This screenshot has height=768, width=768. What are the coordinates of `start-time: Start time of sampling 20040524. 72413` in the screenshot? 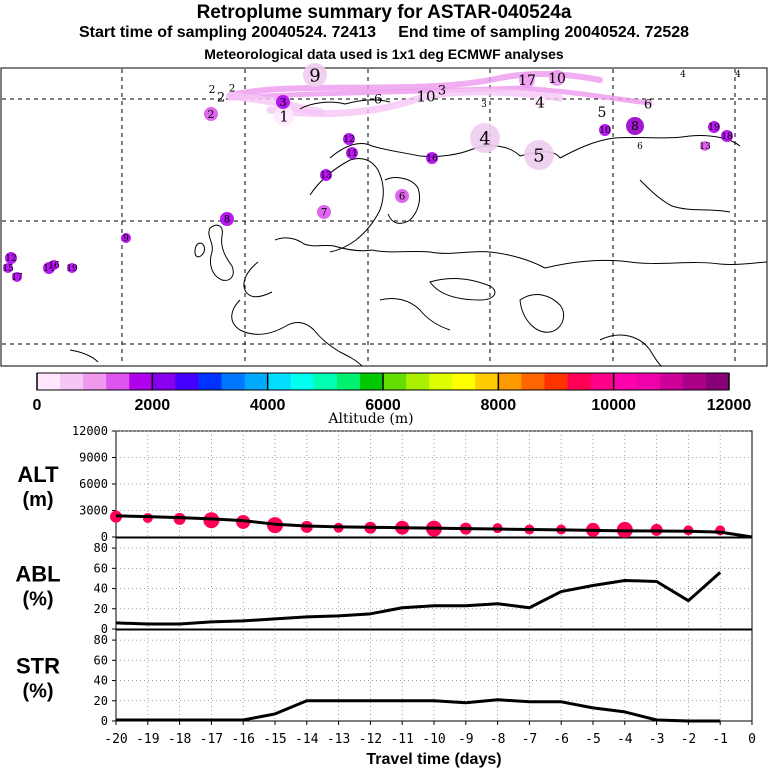 It's located at (227, 32).